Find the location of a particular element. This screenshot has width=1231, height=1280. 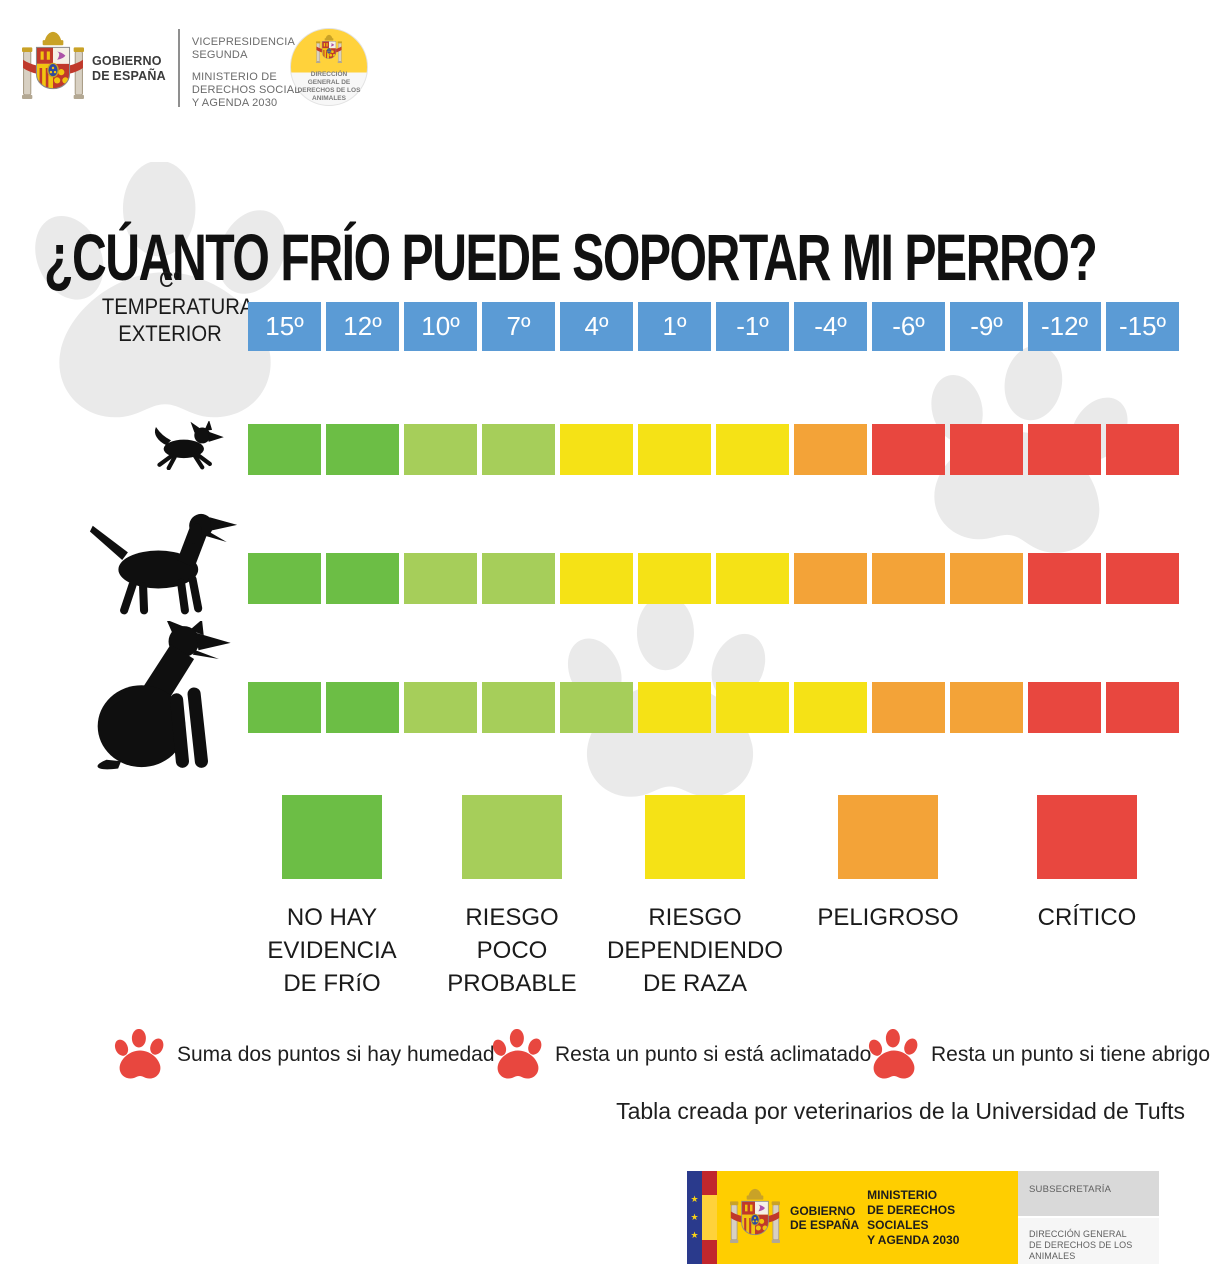

eu-flag-strip-icon: ★ ★ ★ is located at coordinates (694, 1217).